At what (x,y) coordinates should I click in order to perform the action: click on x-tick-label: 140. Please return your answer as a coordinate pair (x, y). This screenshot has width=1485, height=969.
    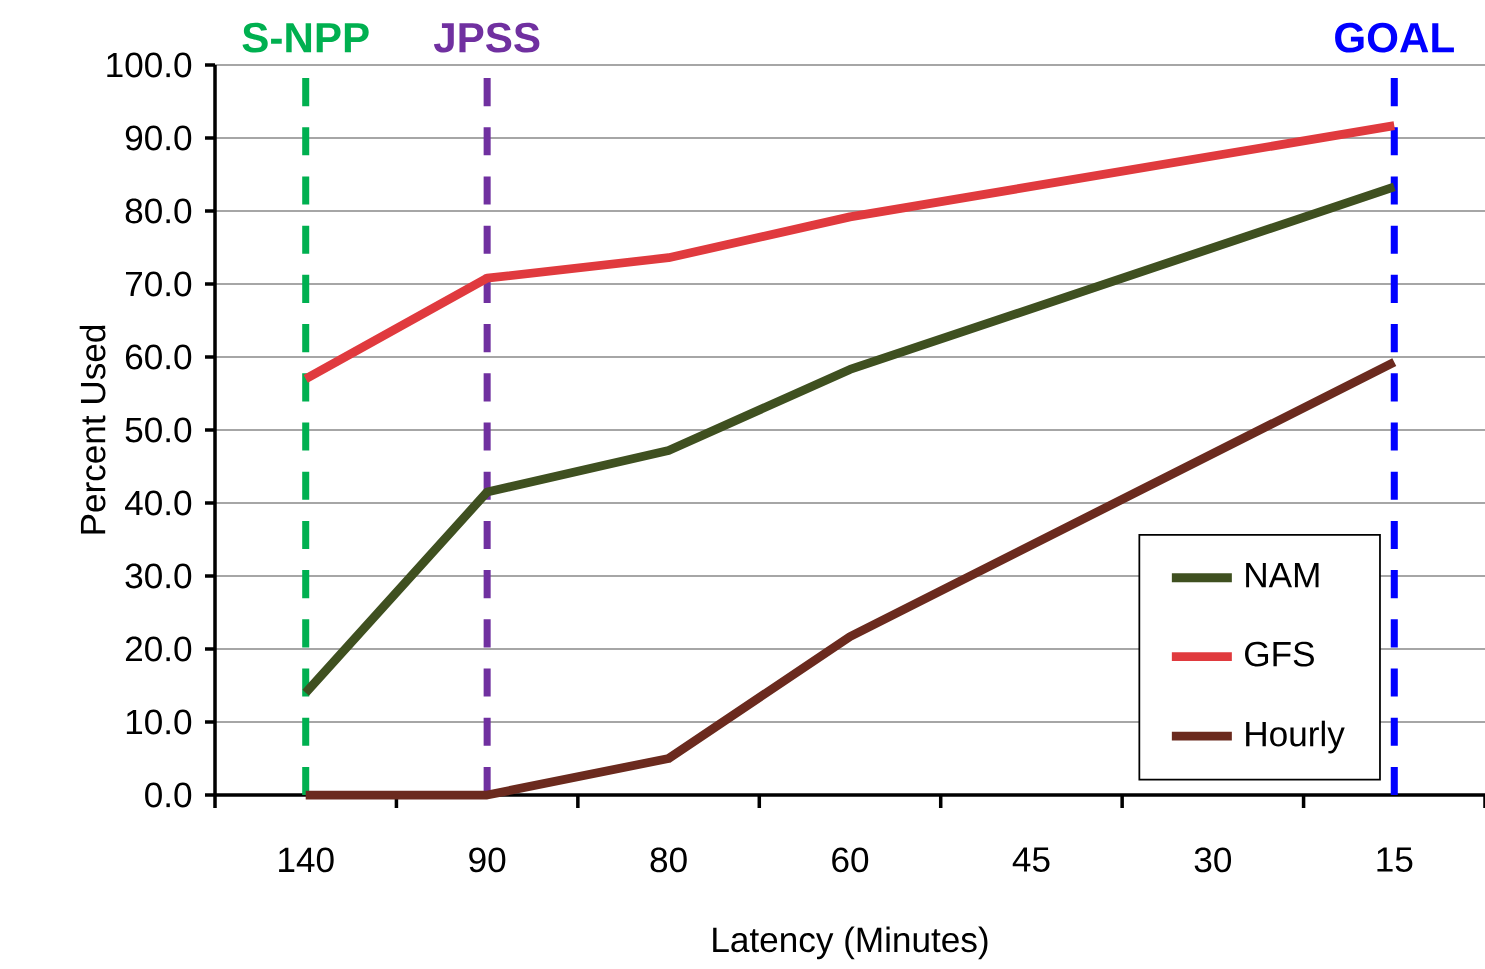
    Looking at the image, I should click on (306, 860).